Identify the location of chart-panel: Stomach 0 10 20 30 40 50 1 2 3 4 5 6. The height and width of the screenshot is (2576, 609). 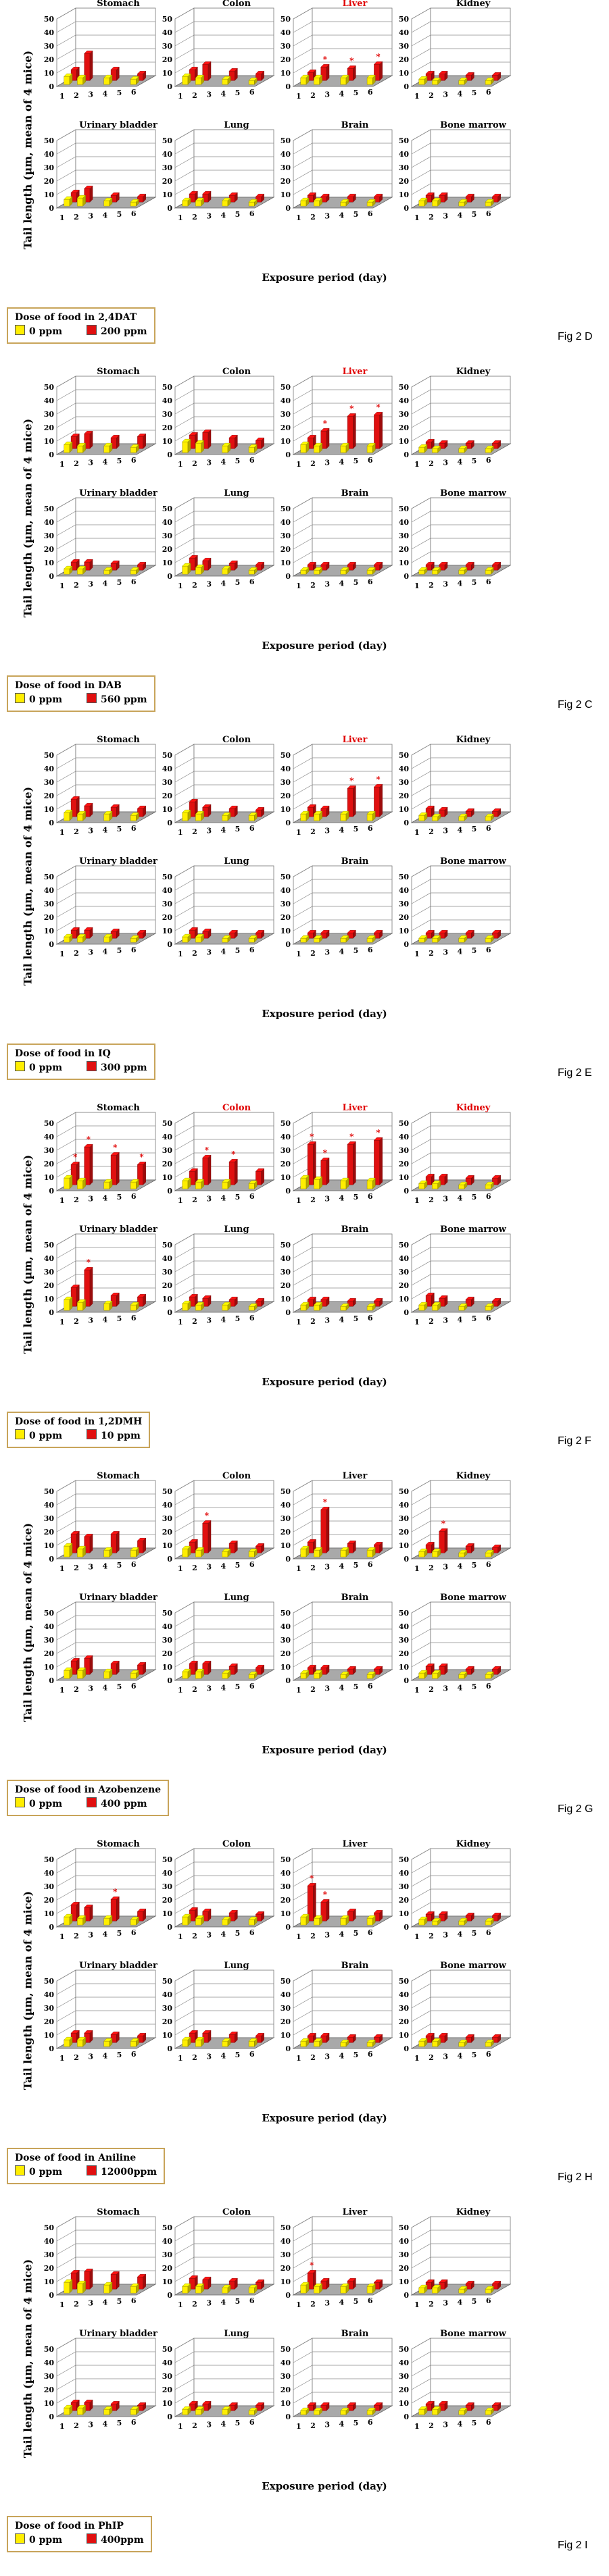
(105, 789).